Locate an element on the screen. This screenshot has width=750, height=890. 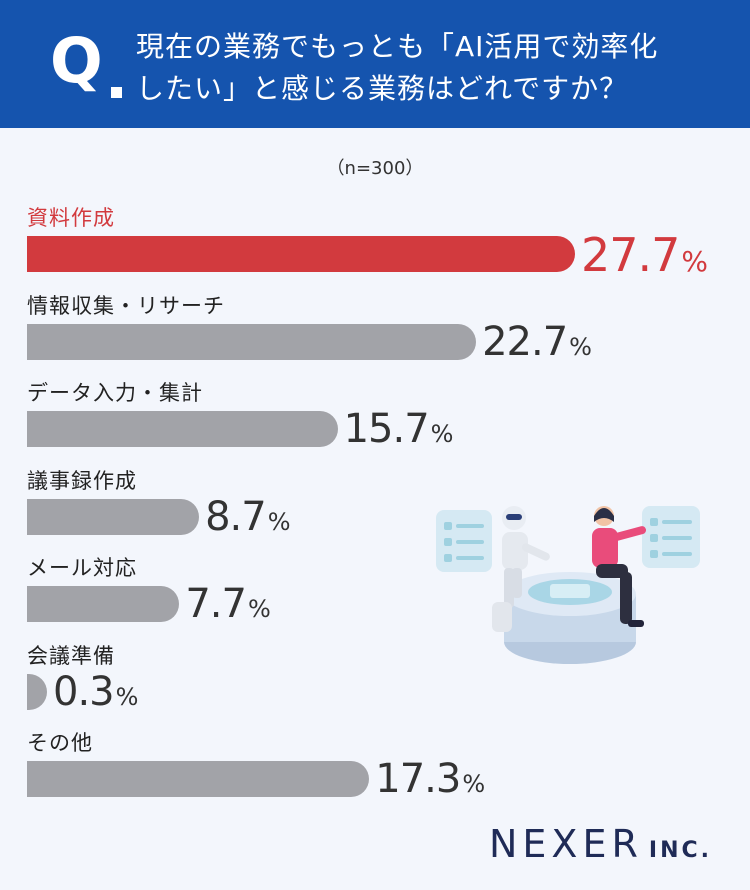
q-dot-decoration is located at coordinates (116, 92).